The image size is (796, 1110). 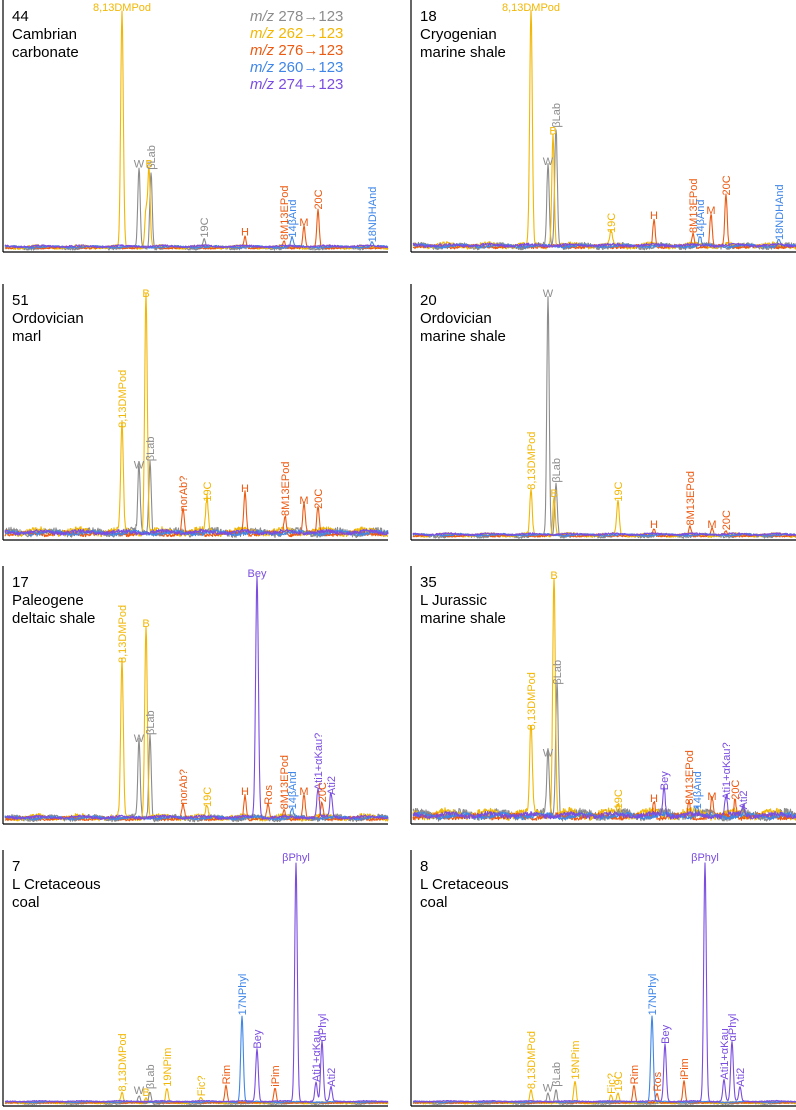 I want to click on legend-transition: 262→123, so click(x=308, y=33).